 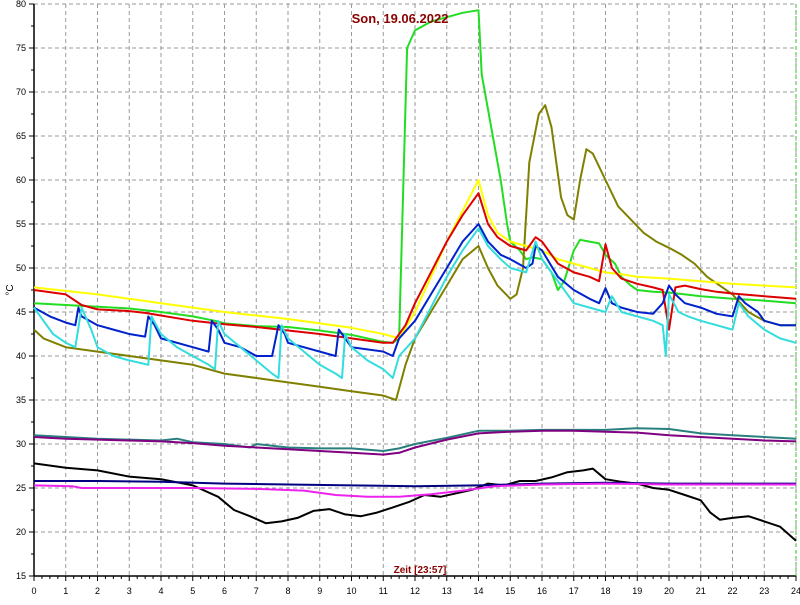 What do you see at coordinates (21, 48) in the screenshot?
I see `y-tick-label: 75` at bounding box center [21, 48].